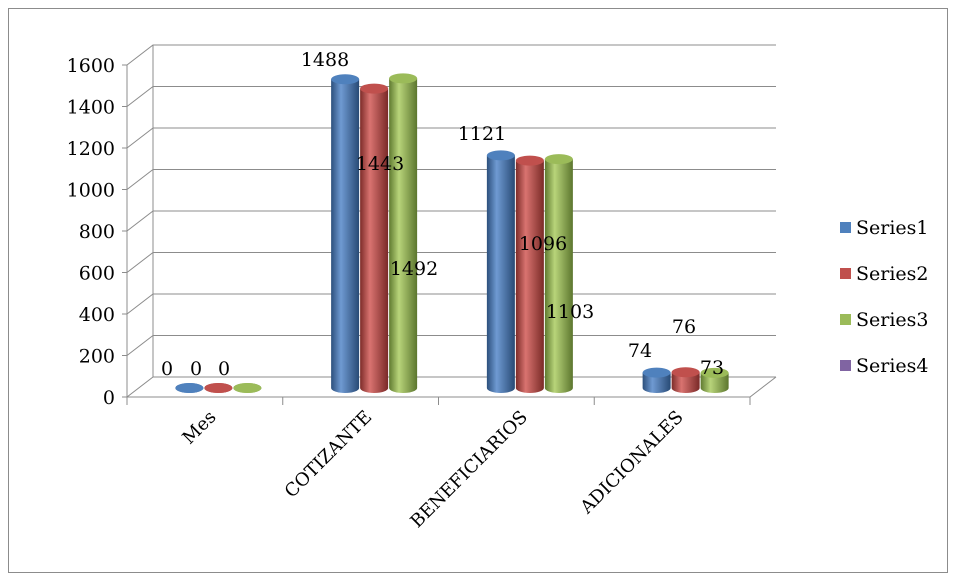  What do you see at coordinates (892, 228) in the screenshot?
I see `legend-label: Series1` at bounding box center [892, 228].